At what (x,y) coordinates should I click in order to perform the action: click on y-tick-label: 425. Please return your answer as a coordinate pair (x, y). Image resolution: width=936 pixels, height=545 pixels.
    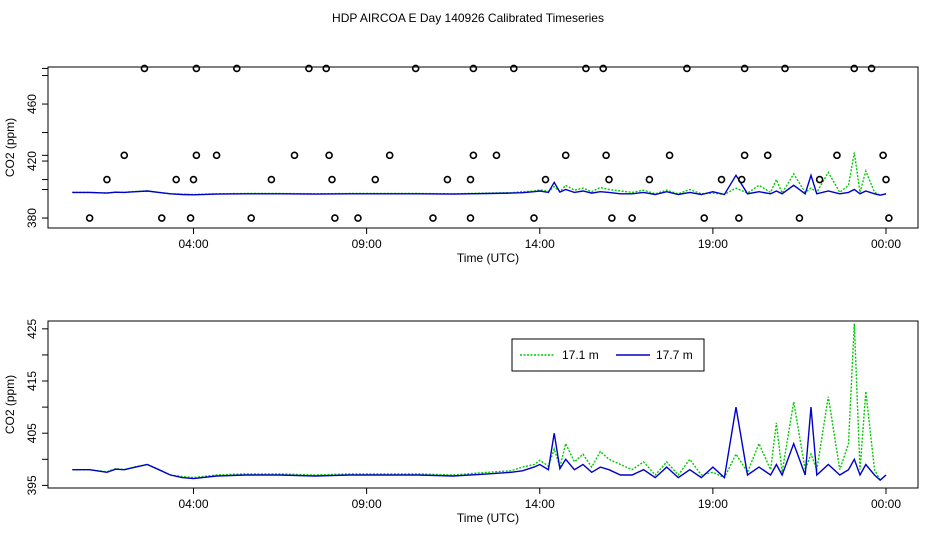
    Looking at the image, I should click on (32, 328).